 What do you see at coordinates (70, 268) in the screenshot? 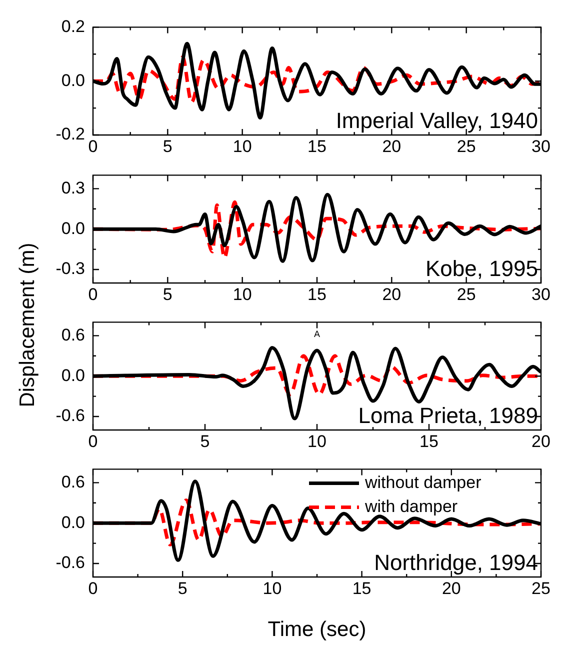
I see `y-tick-label: -0.3` at bounding box center [70, 268].